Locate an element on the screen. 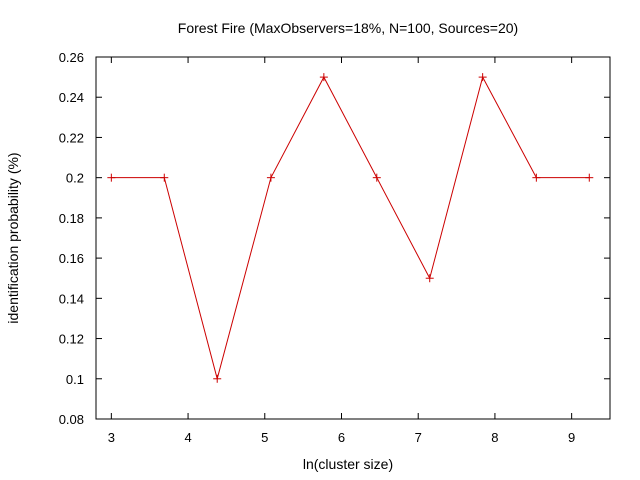 This screenshot has height=480, width=640. y-tick-label: 0.08 is located at coordinates (71, 419).